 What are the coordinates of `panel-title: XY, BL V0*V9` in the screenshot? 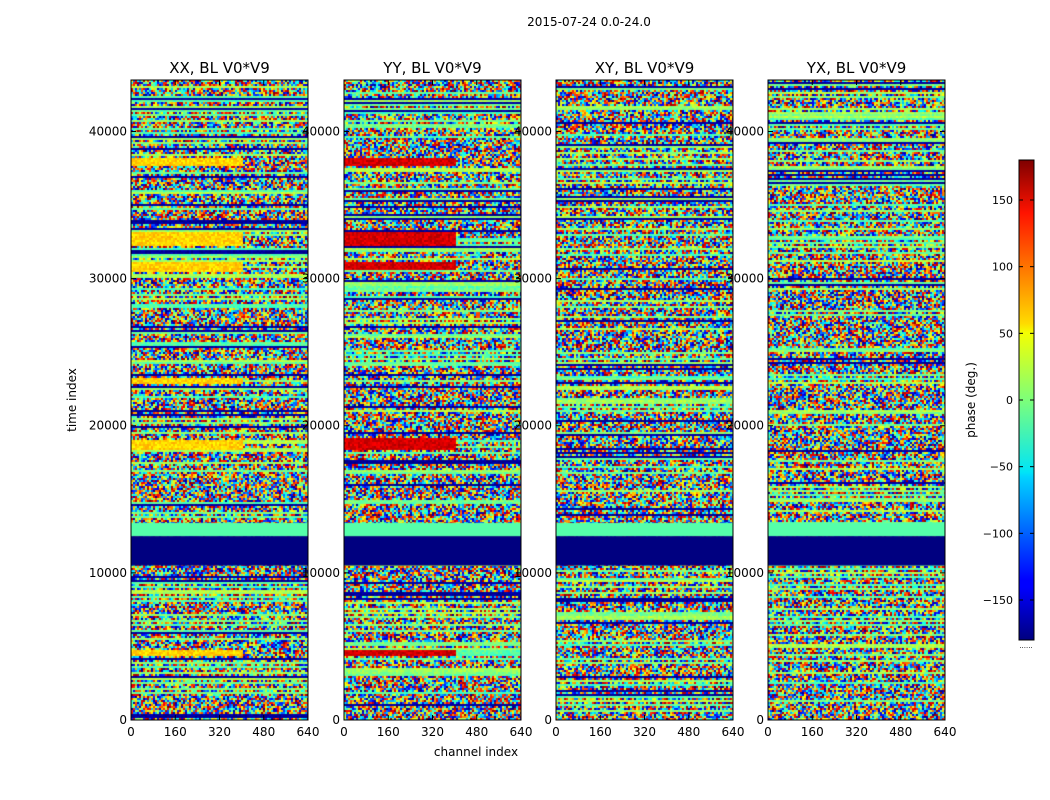 It's located at (645, 68).